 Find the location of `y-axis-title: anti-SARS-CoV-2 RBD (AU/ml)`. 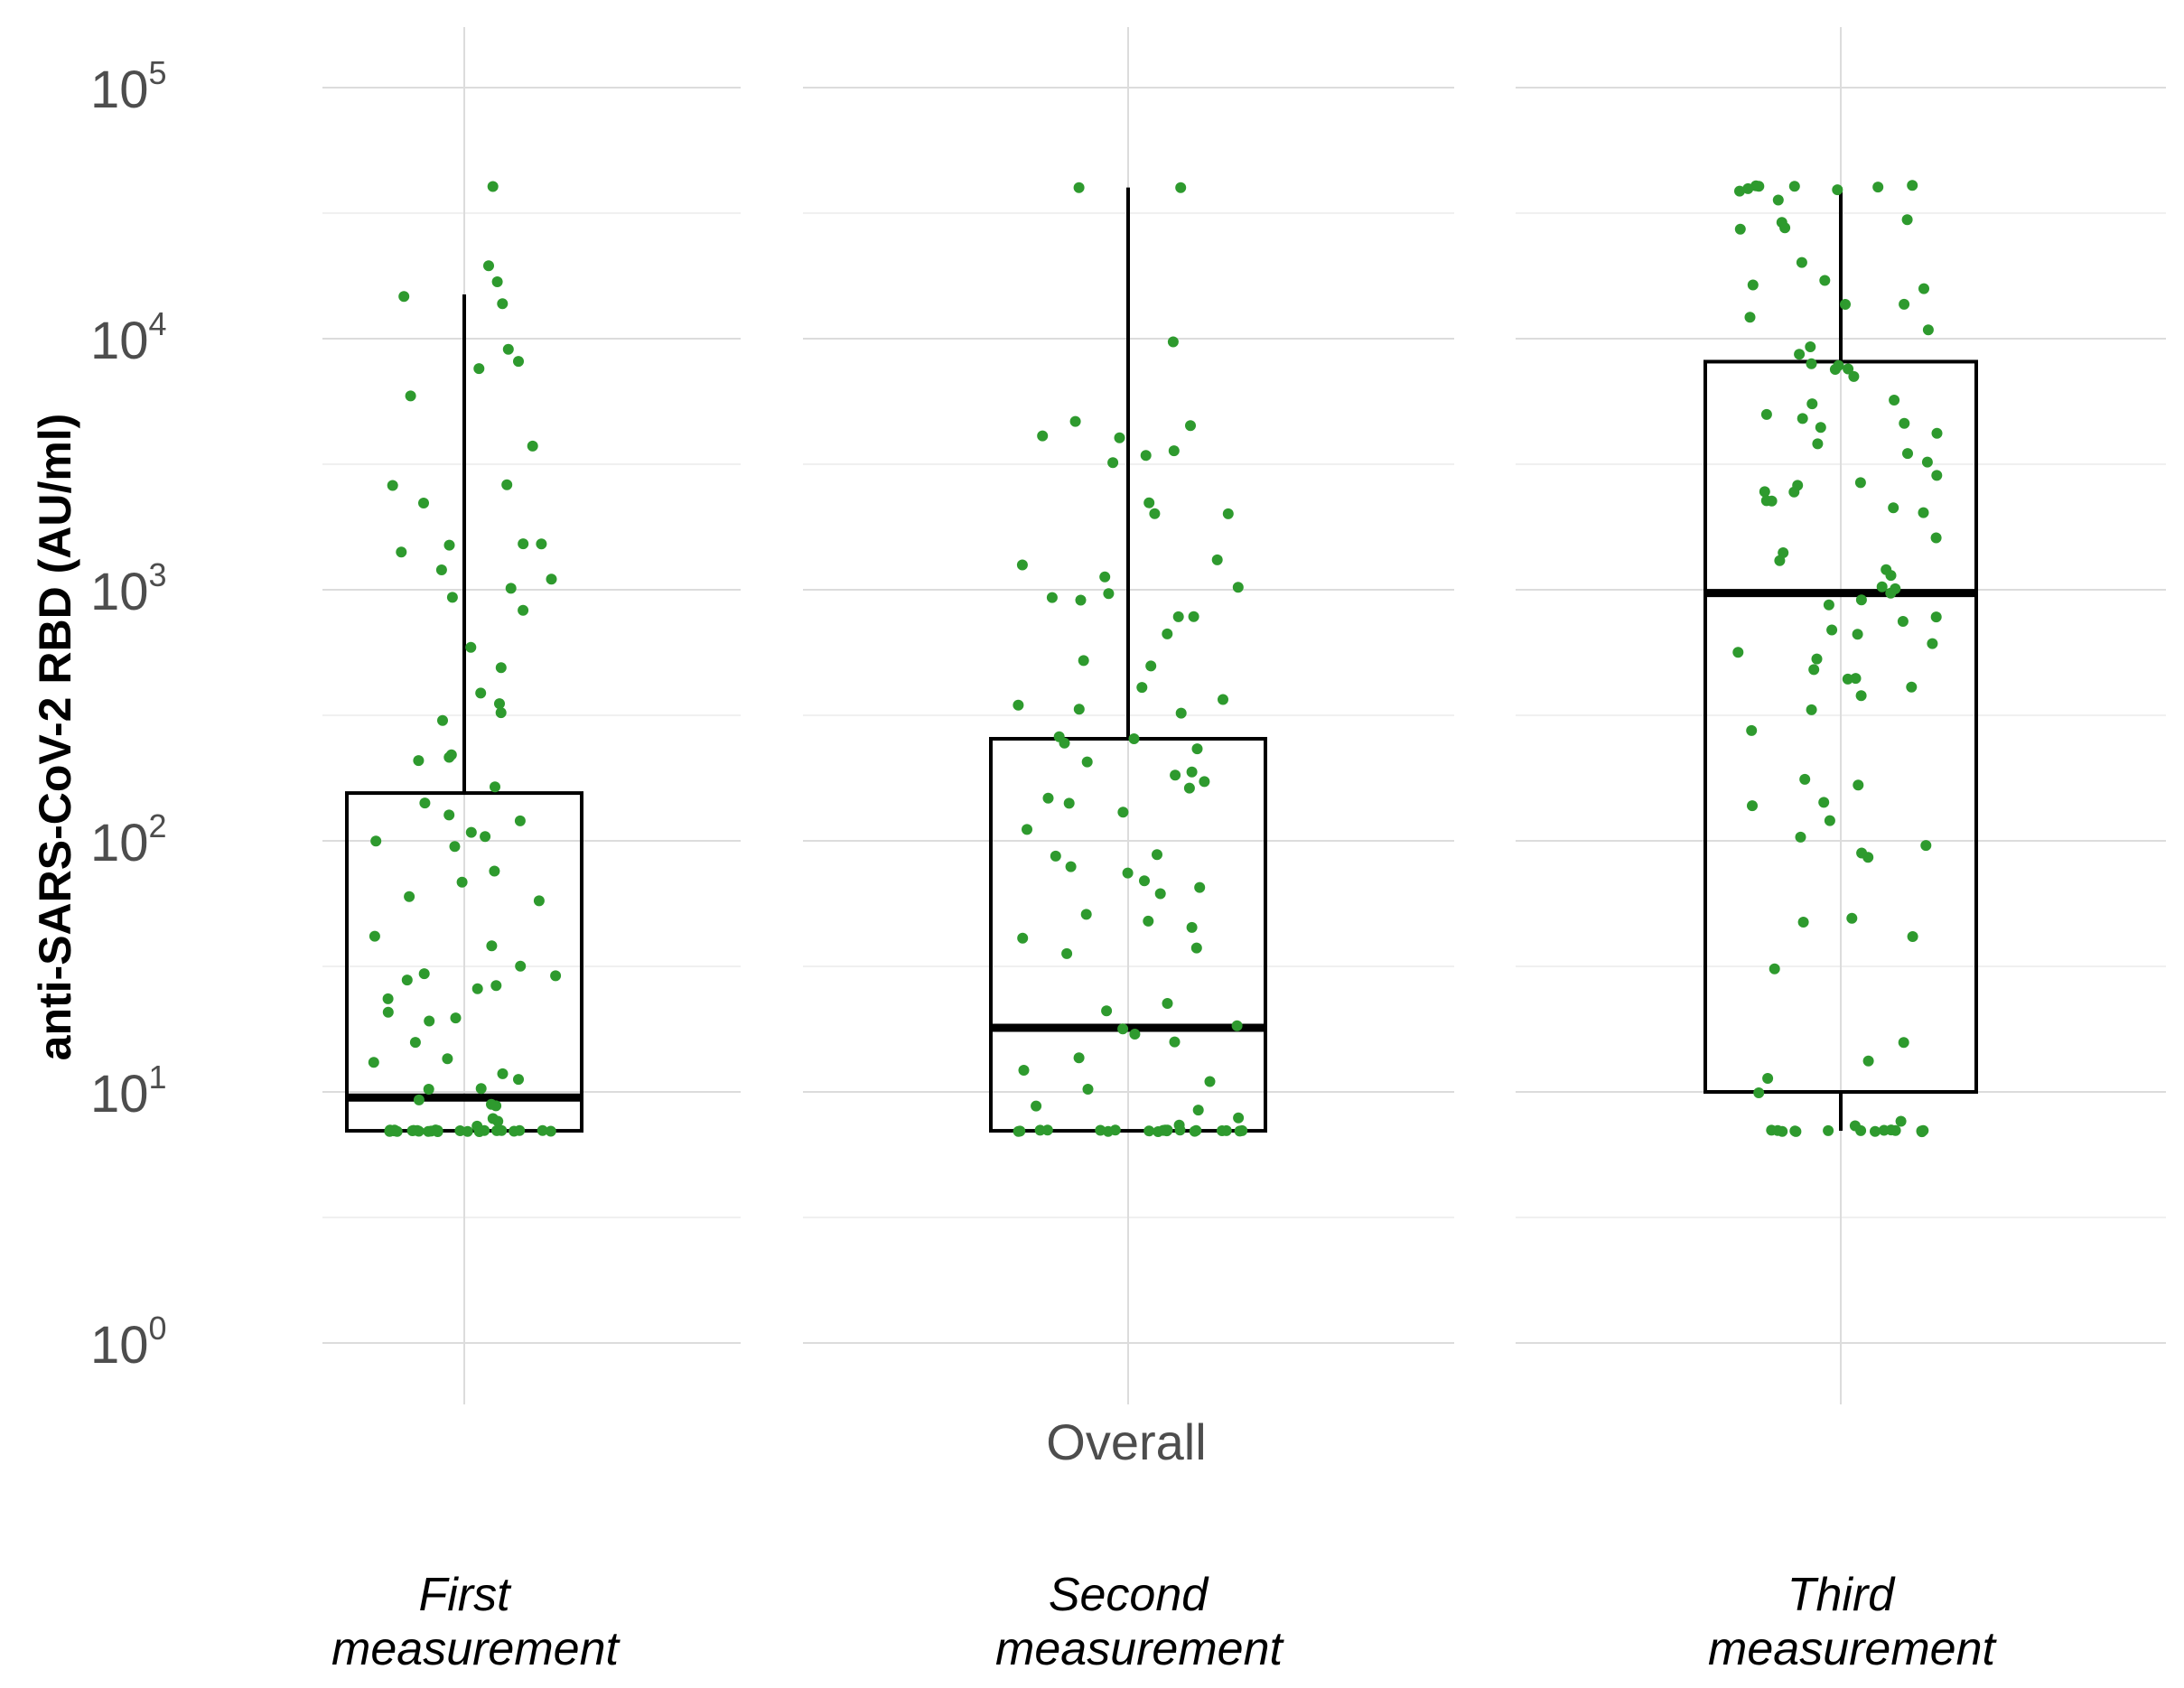

y-axis-title: anti-SARS-CoV-2 RBD (AU/ml) is located at coordinates (55, 738).